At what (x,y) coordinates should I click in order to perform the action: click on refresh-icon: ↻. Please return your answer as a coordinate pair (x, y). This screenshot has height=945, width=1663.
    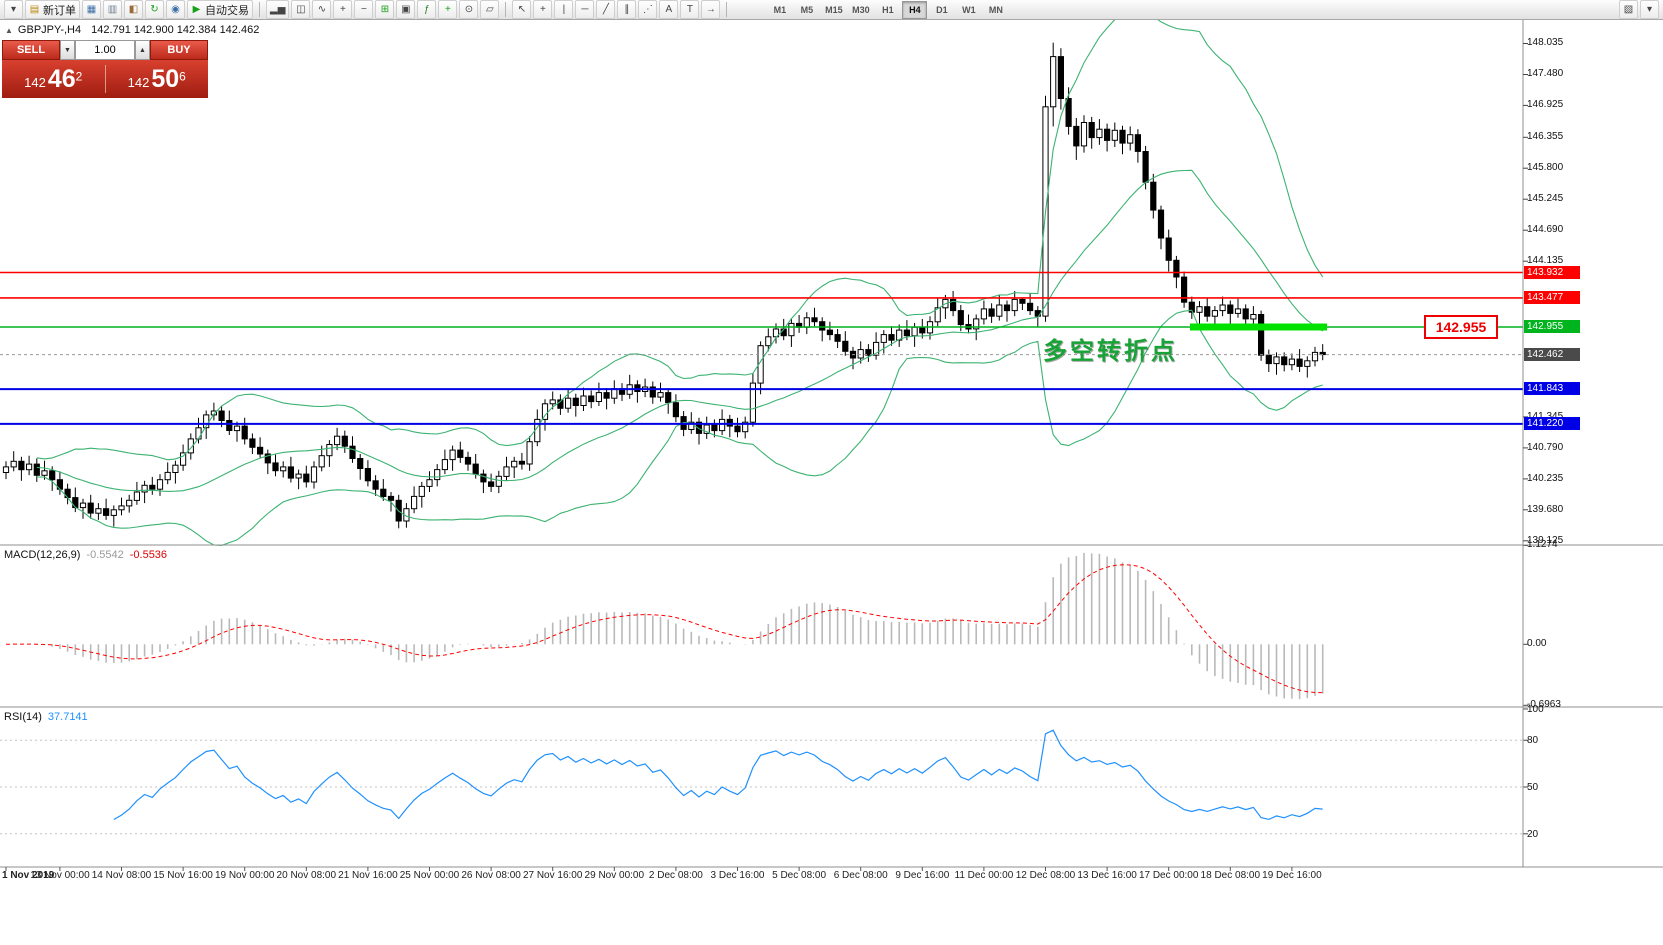
    Looking at the image, I should click on (154, 9).